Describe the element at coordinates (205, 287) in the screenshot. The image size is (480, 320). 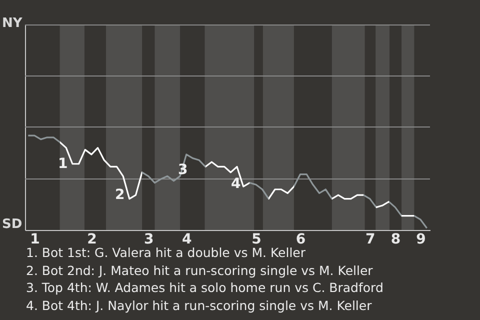
I see `text: 3. Top 4th: W. Adames hit a solo home run vs C. Bradford` at that location.